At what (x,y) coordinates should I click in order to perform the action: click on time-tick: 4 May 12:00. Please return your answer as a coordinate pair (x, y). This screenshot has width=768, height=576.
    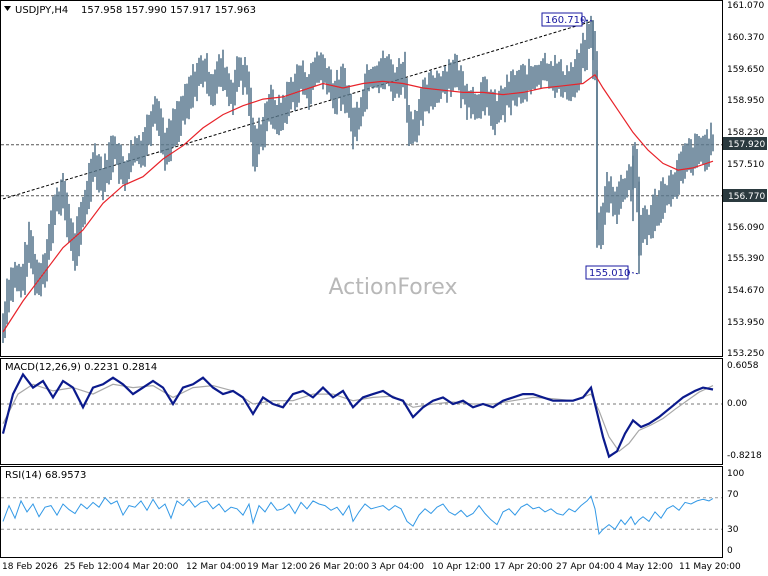
    Looking at the image, I should click on (645, 567).